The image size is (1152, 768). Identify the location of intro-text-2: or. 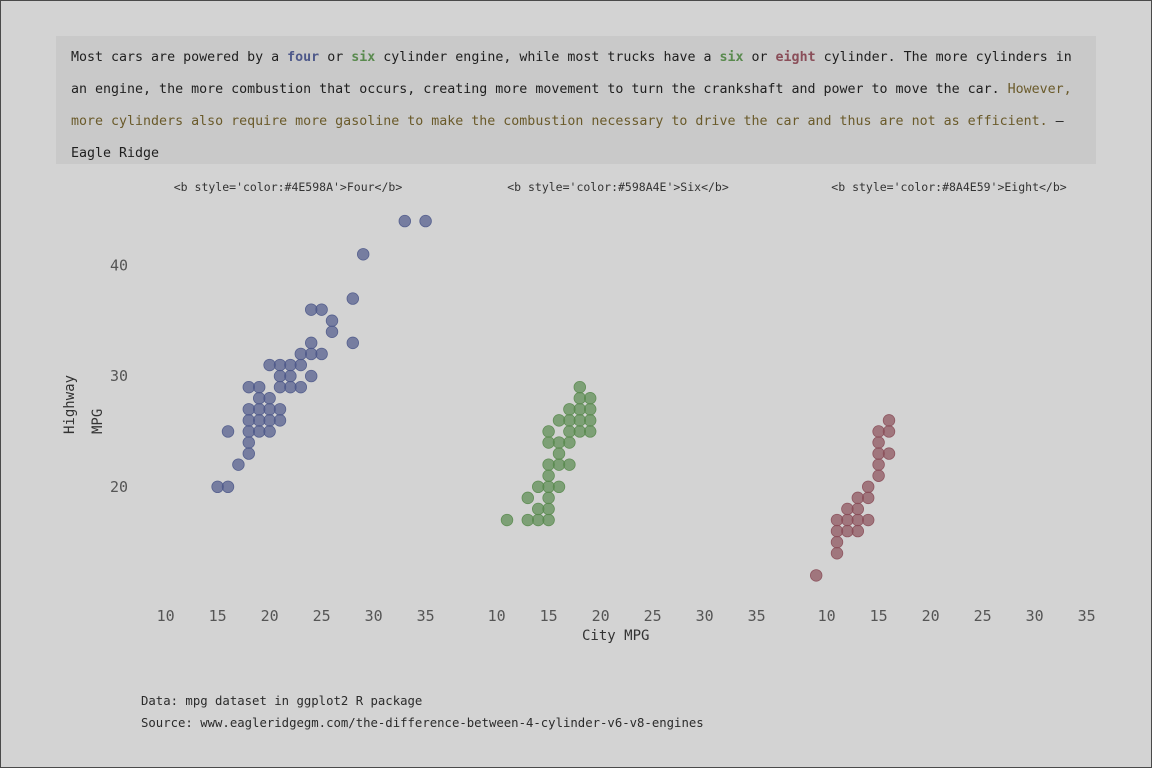
(335, 57).